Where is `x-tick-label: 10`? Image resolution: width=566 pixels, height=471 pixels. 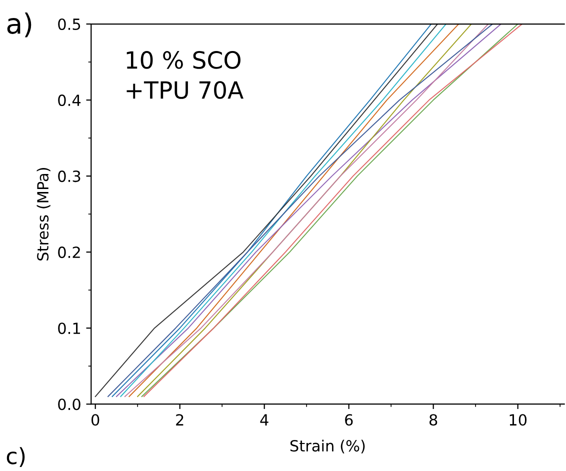 x-tick-label: 10 is located at coordinates (518, 420).